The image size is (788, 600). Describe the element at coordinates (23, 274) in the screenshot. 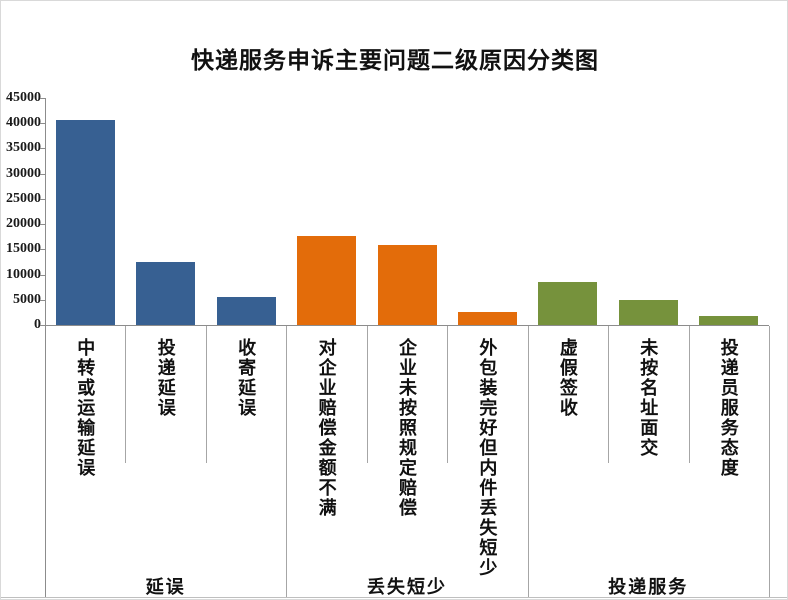

I see `y-axis-label: 10000` at that location.